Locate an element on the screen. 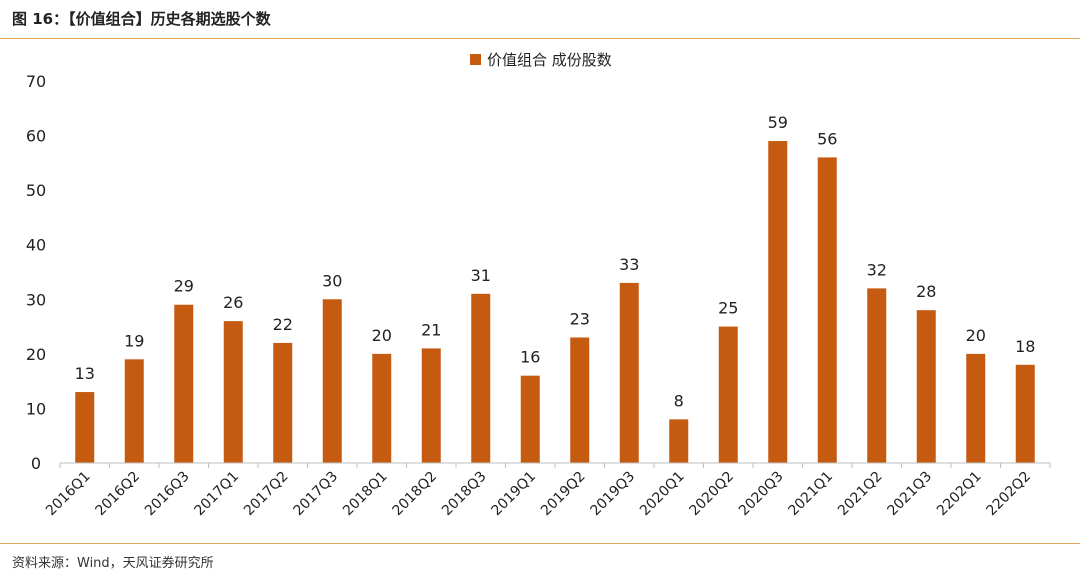 Image resolution: width=1080 pixels, height=580 pixels. y-tick-label: 50 is located at coordinates (36, 190).